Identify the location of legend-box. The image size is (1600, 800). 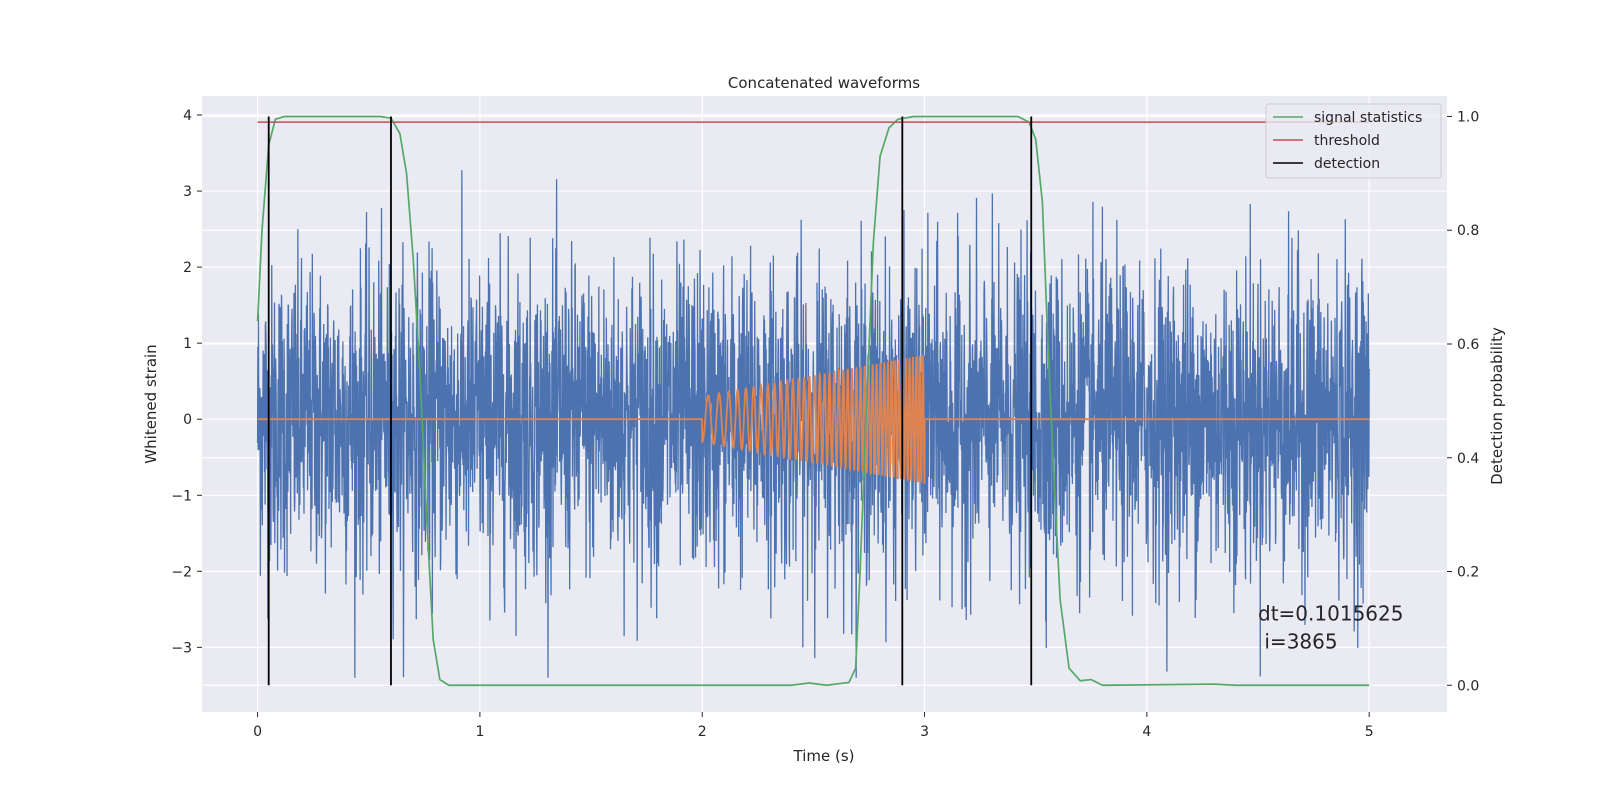
(1353, 141).